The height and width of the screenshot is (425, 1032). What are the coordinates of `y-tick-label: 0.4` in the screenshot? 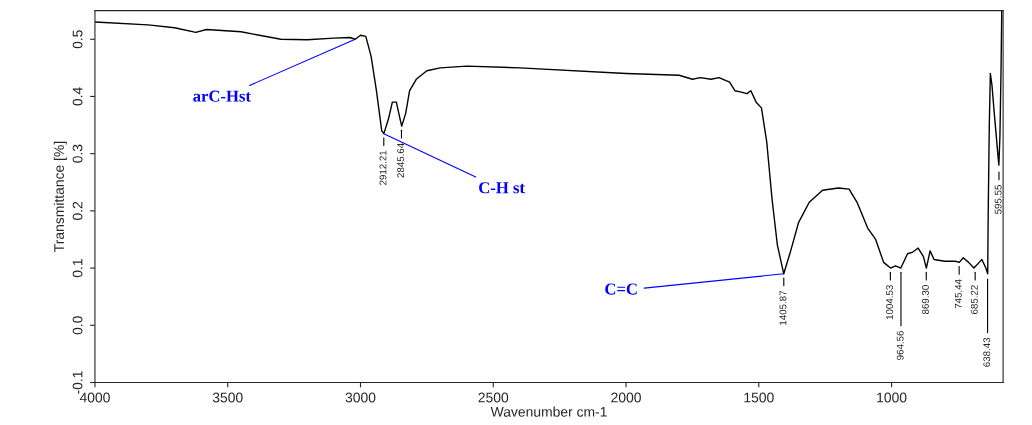 It's located at (77, 96).